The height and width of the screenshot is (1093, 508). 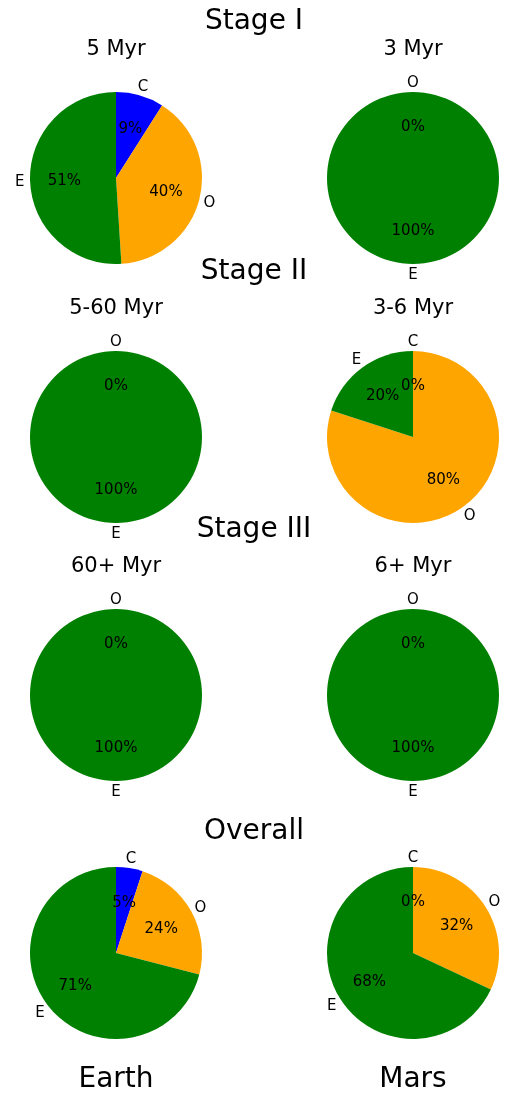 I want to click on chart-title: 60+ Myr, so click(x=116, y=565).